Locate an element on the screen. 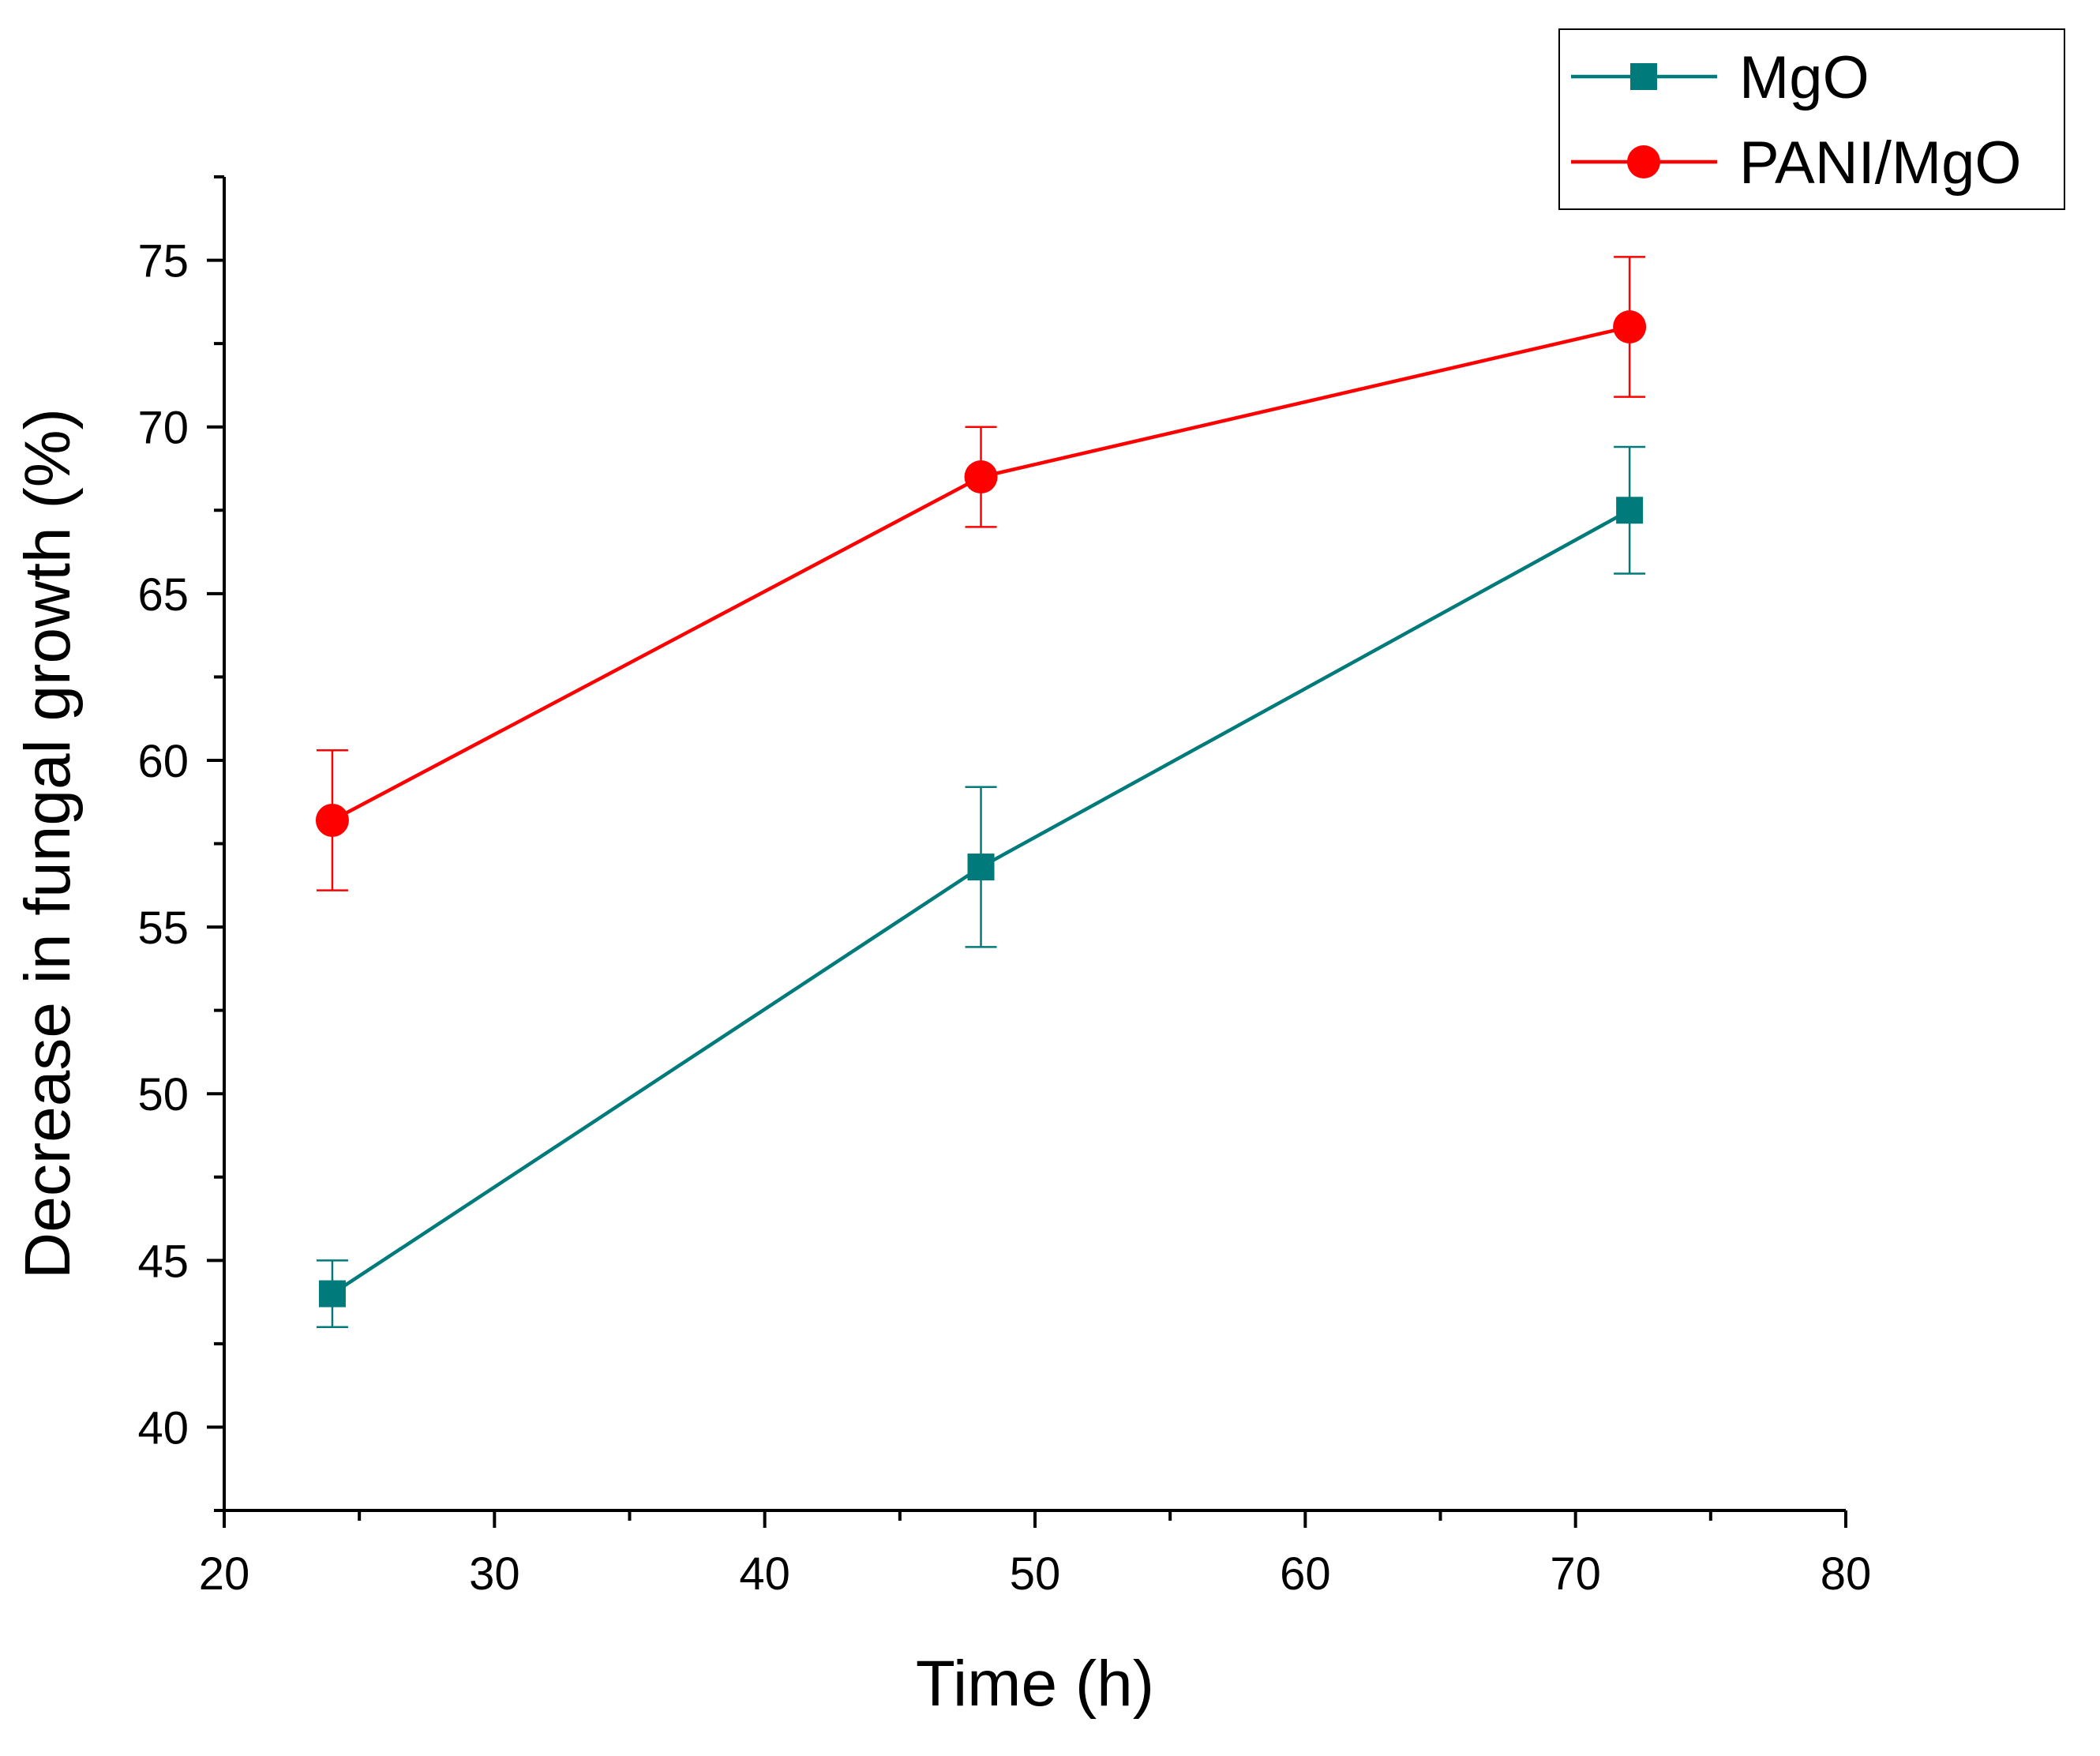 The image size is (2100, 1756). legend-item-mgo: MgO is located at coordinates (1720, 77).